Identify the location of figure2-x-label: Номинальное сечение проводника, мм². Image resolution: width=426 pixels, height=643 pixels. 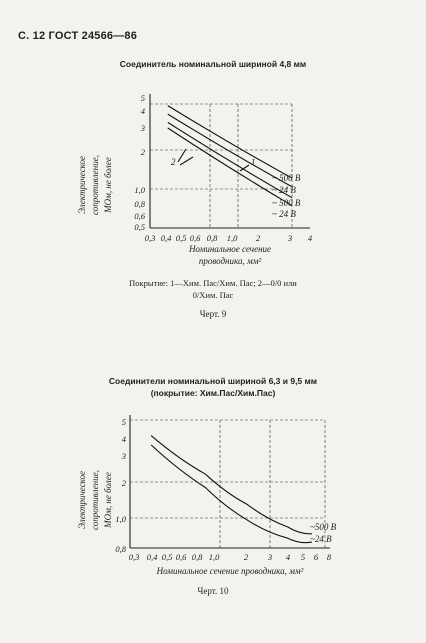
(230, 571).